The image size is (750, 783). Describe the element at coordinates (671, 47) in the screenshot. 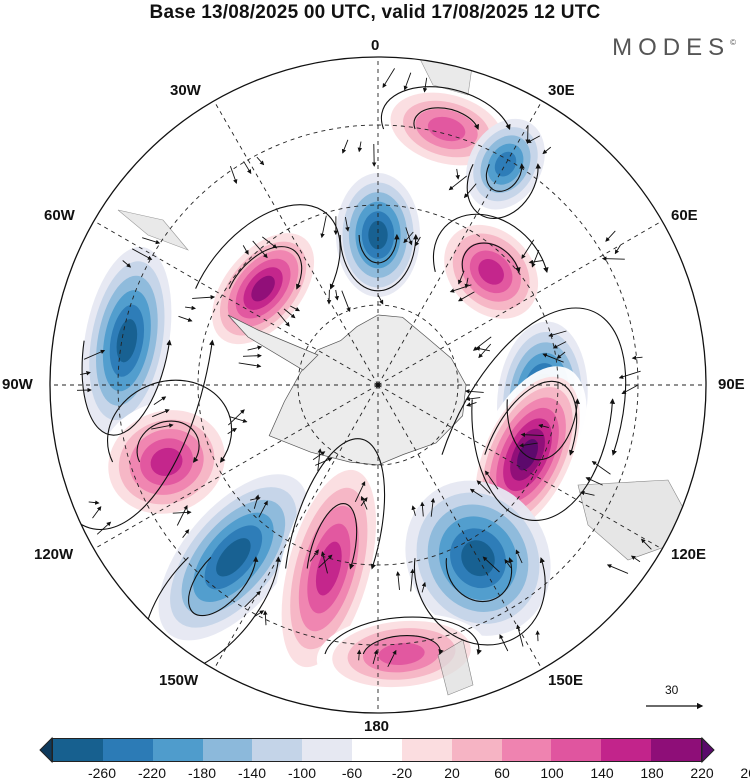

I see `brand-text: MODES` at that location.